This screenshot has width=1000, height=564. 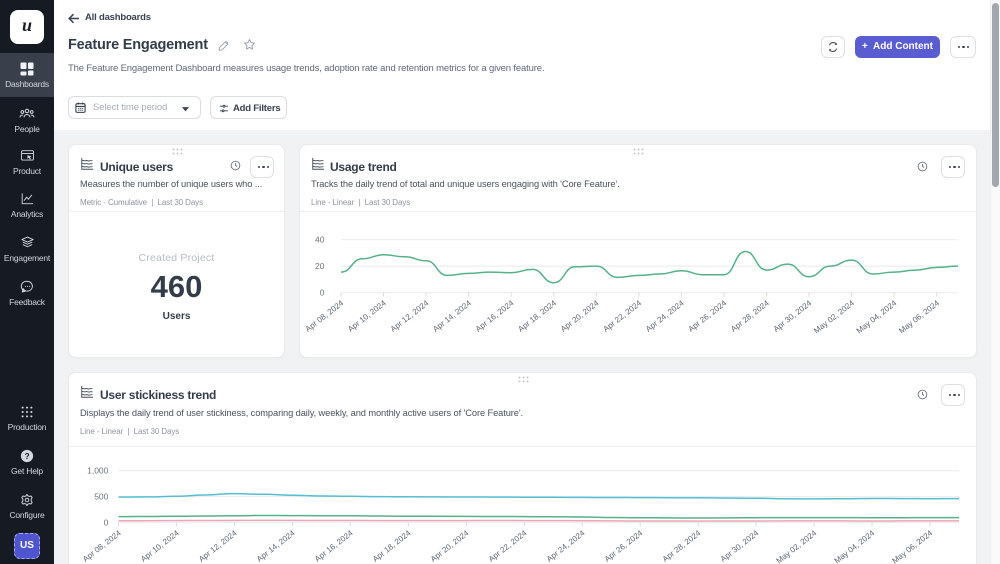 What do you see at coordinates (101, 497) in the screenshot?
I see `svg-text: 500` at bounding box center [101, 497].